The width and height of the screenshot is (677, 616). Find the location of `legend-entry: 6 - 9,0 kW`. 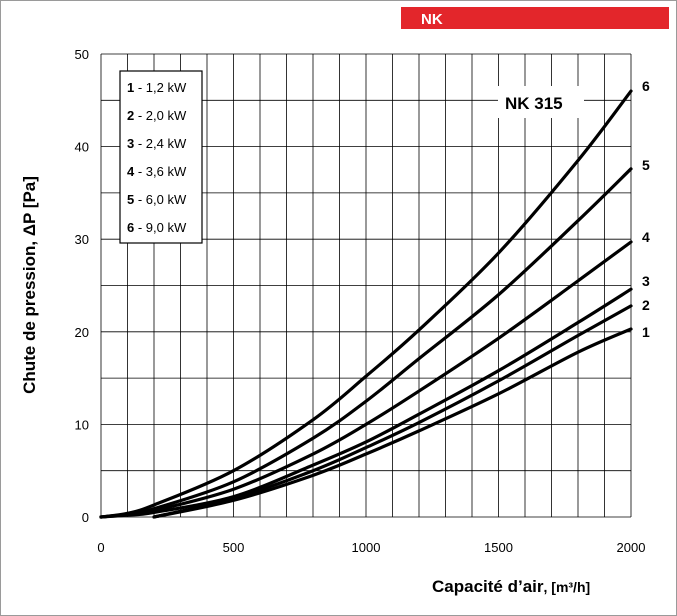

legend-entry: 6 - 9,0 kW is located at coordinates (157, 227).